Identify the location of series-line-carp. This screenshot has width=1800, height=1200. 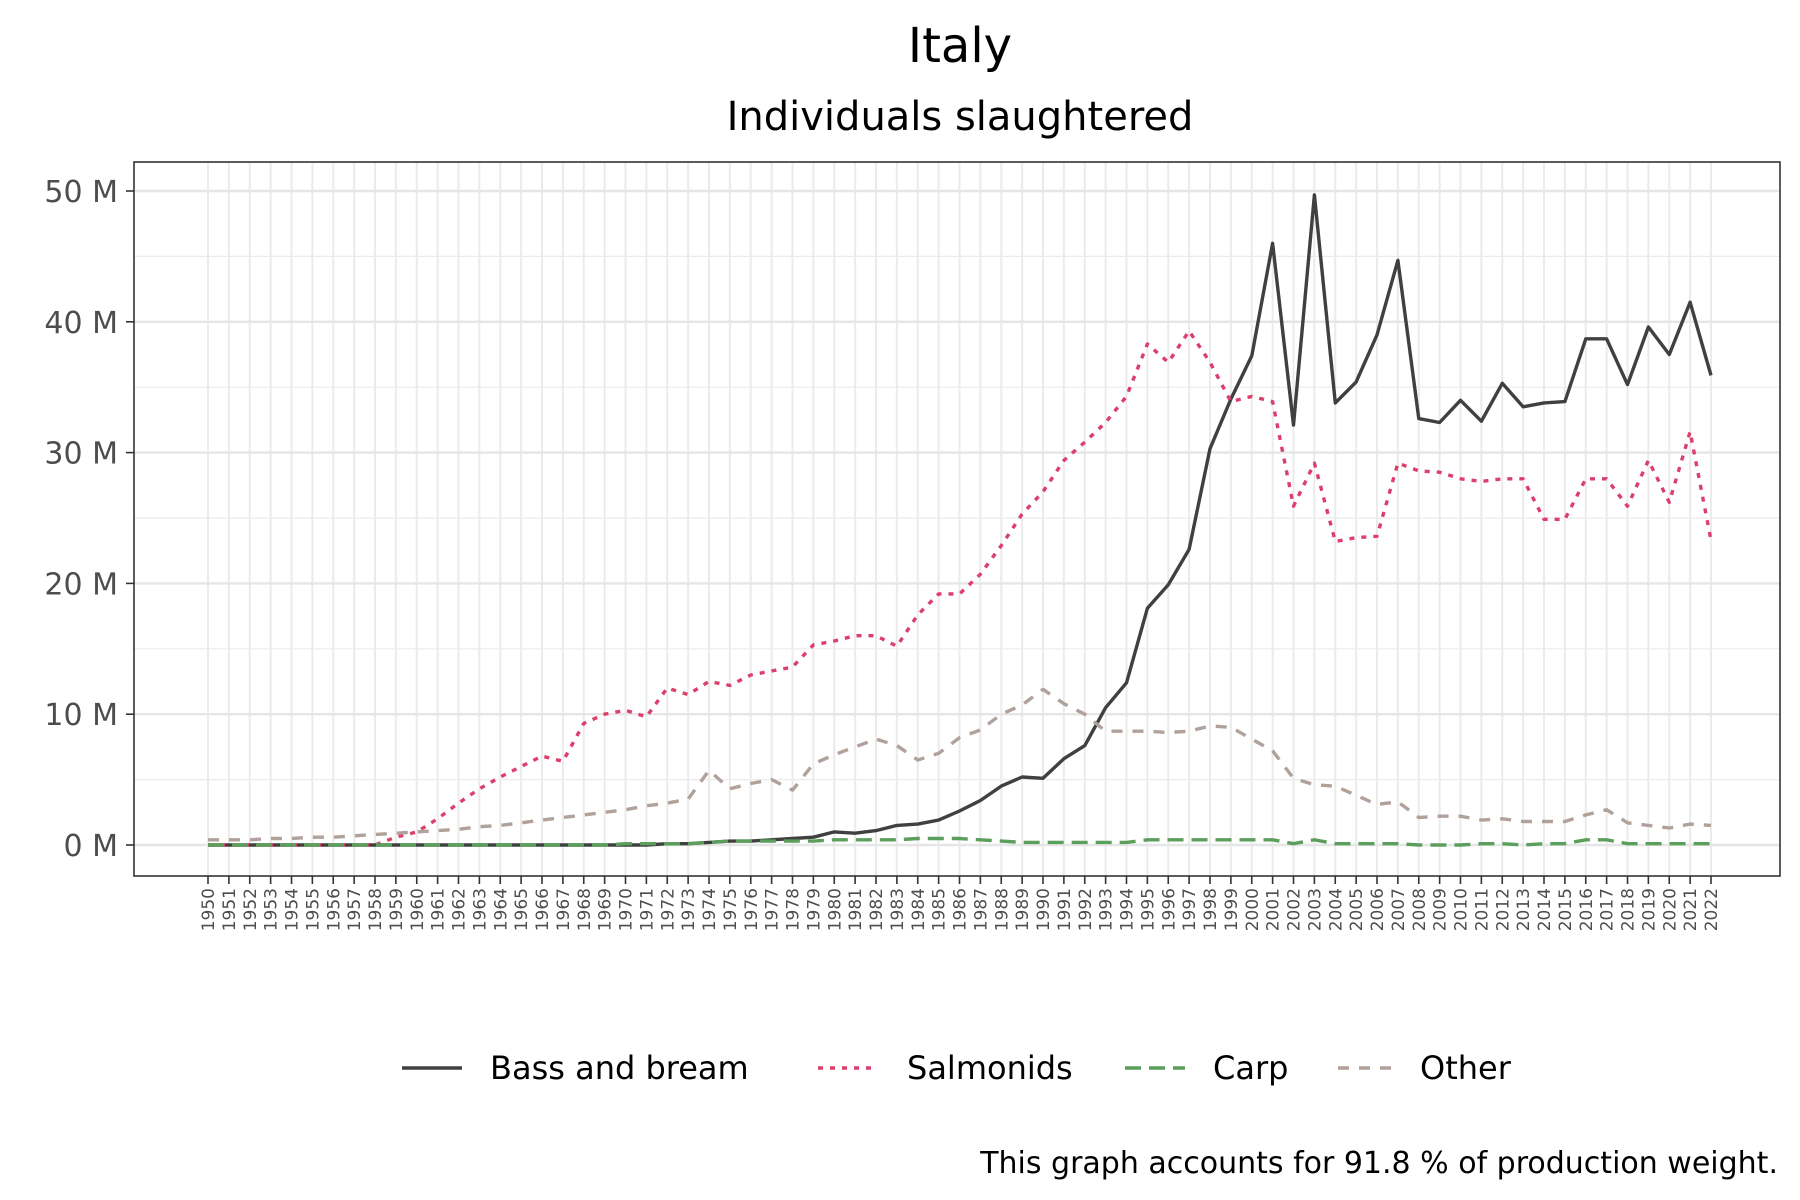
(959, 841).